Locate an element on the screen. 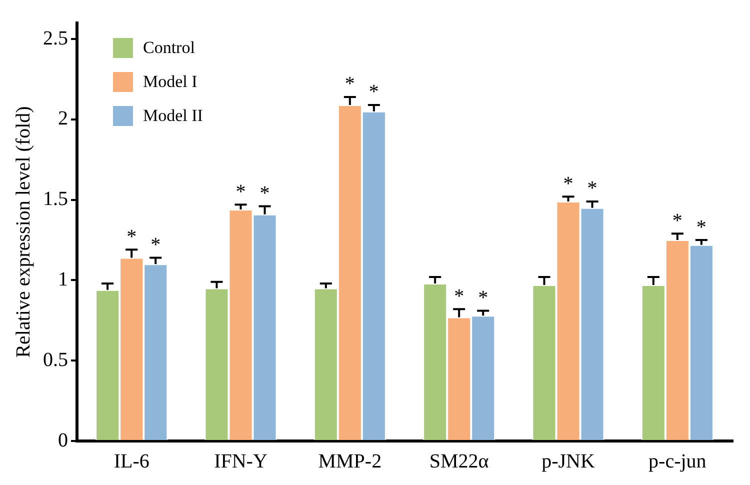 The width and height of the screenshot is (750, 485). x-tick-label: p-c-jun is located at coordinates (677, 461).